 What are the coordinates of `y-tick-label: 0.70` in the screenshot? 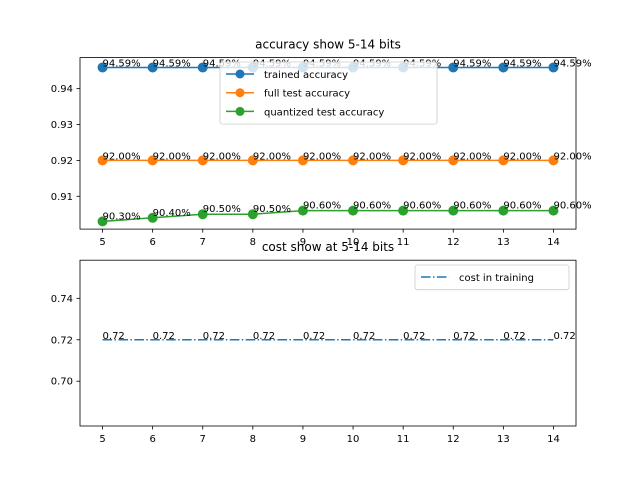 It's located at (62, 382).